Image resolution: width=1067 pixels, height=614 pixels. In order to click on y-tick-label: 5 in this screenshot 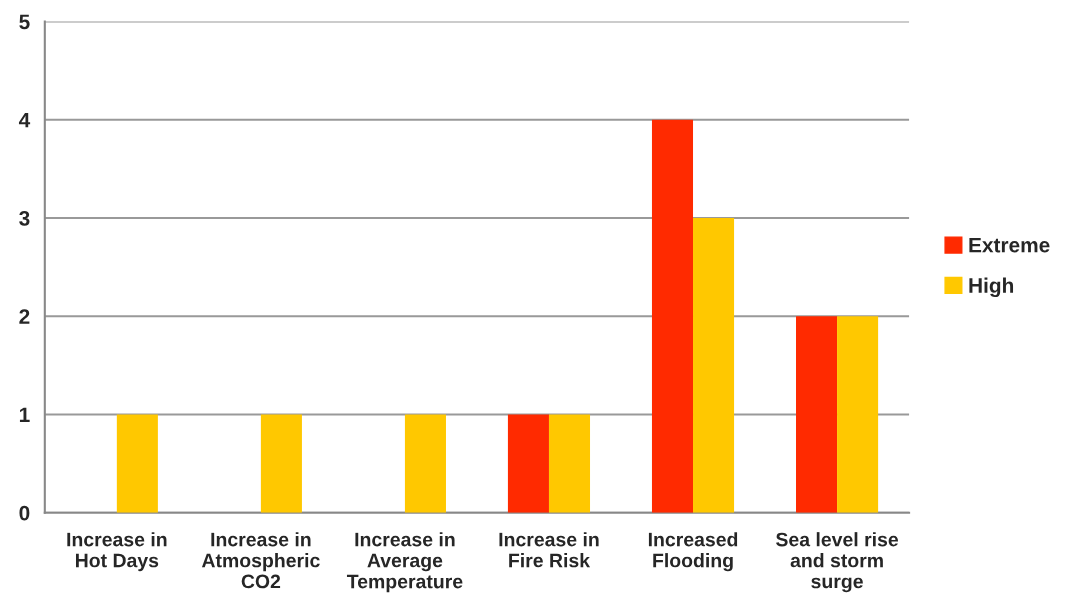, I will do `click(24, 22)`.